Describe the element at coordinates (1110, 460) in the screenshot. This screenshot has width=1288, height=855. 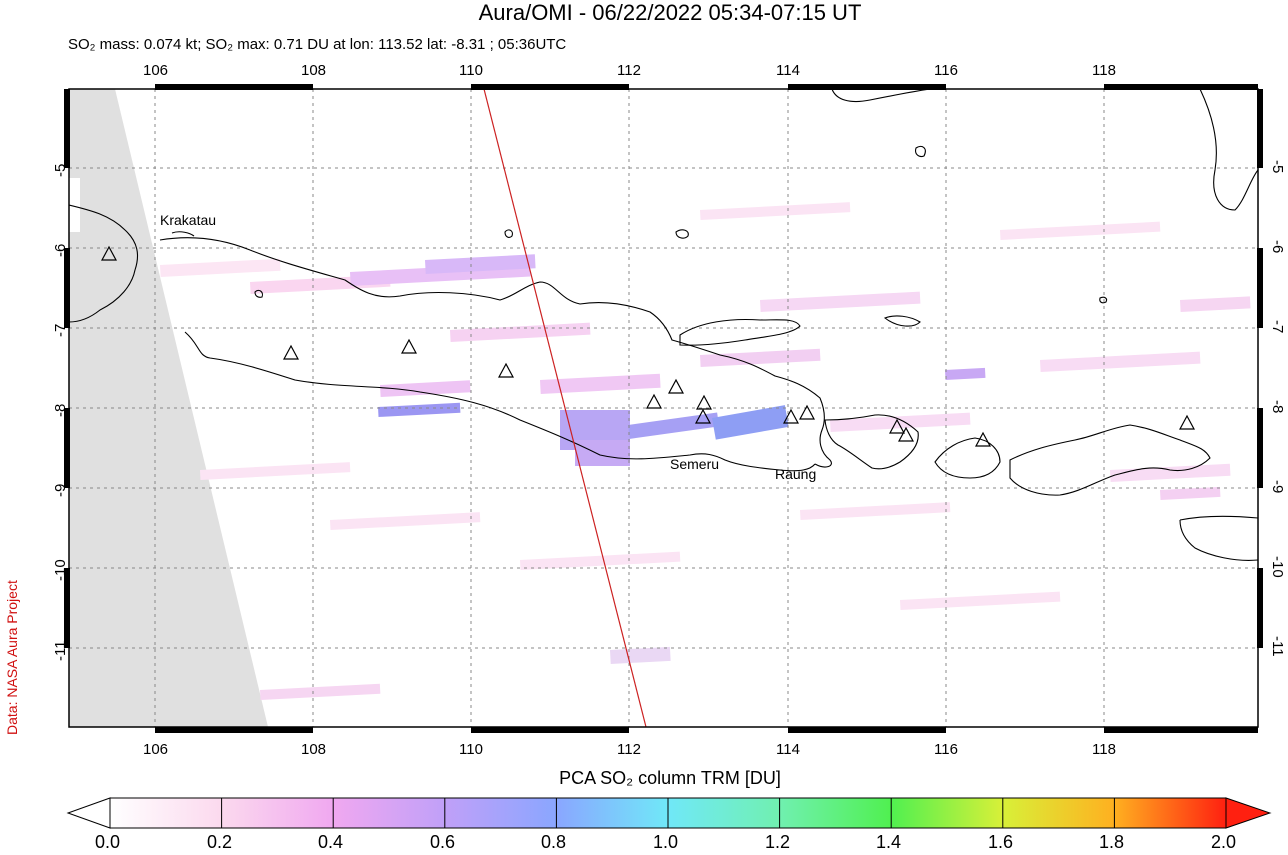
I see `sumbawa-coast` at that location.